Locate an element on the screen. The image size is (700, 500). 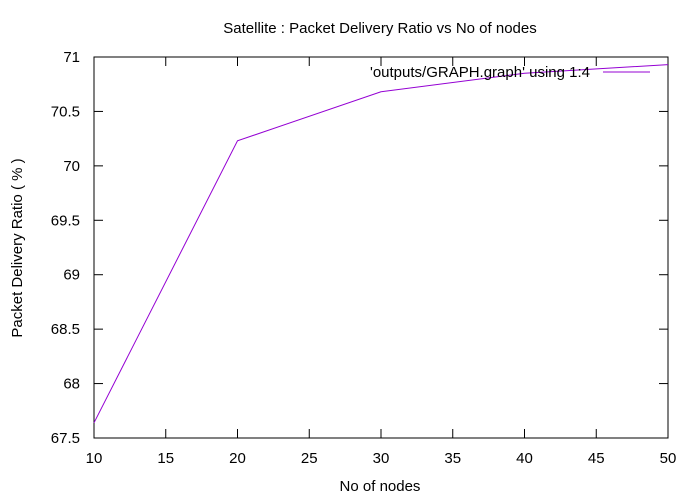
x-tick-label: 10 is located at coordinates (94, 458).